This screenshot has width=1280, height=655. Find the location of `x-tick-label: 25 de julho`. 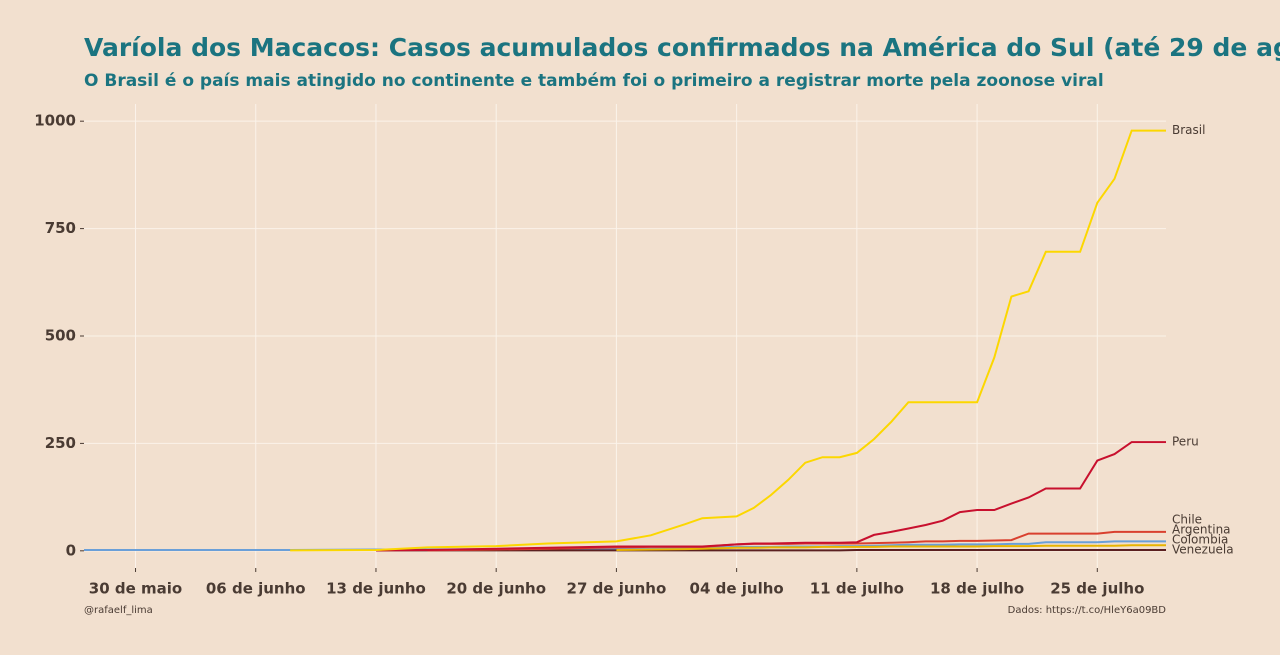

x-tick-label: 25 de julho is located at coordinates (1097, 589).